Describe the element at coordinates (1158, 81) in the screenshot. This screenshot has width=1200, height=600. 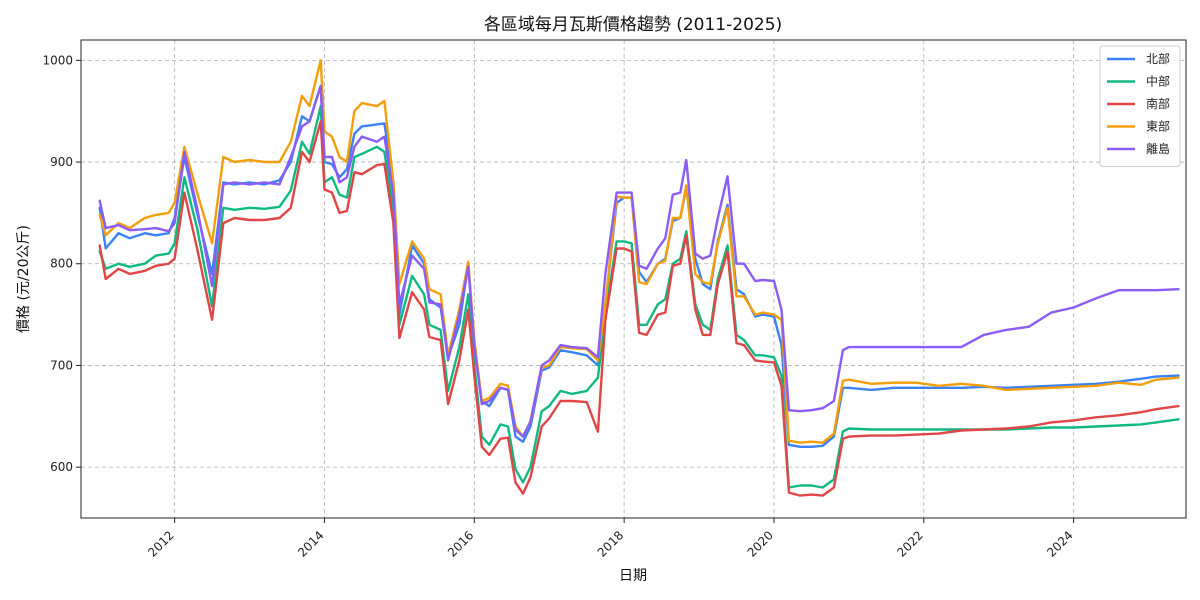
I see `legend-label: 中部` at that location.